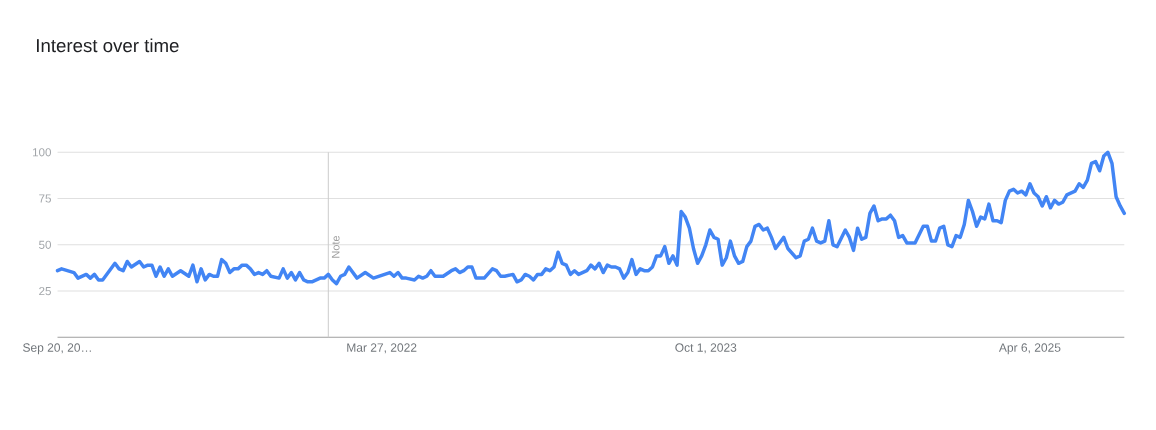 The height and width of the screenshot is (430, 1156). I want to click on ref-line-label: Note, so click(335, 246).